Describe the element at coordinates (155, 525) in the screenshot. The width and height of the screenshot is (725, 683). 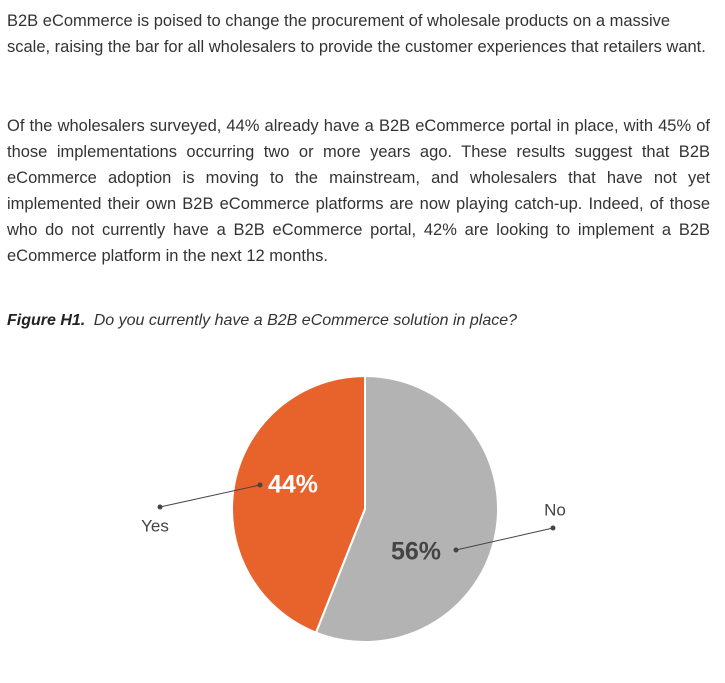
I see `category-label: Yes` at that location.